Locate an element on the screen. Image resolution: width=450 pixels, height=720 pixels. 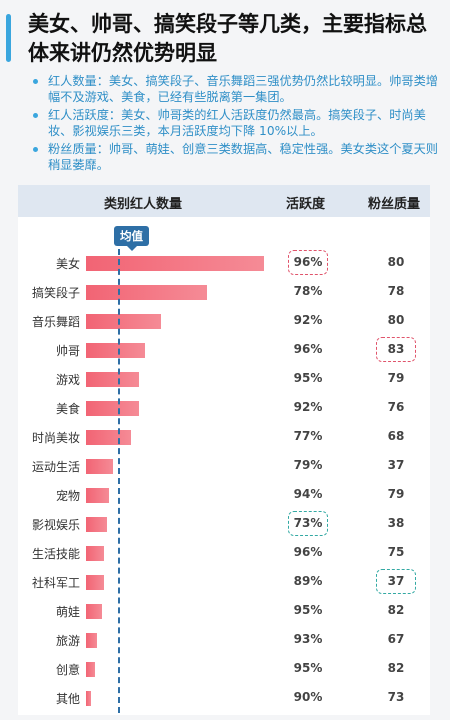
fan-quality-value: 83 is located at coordinates (396, 349).